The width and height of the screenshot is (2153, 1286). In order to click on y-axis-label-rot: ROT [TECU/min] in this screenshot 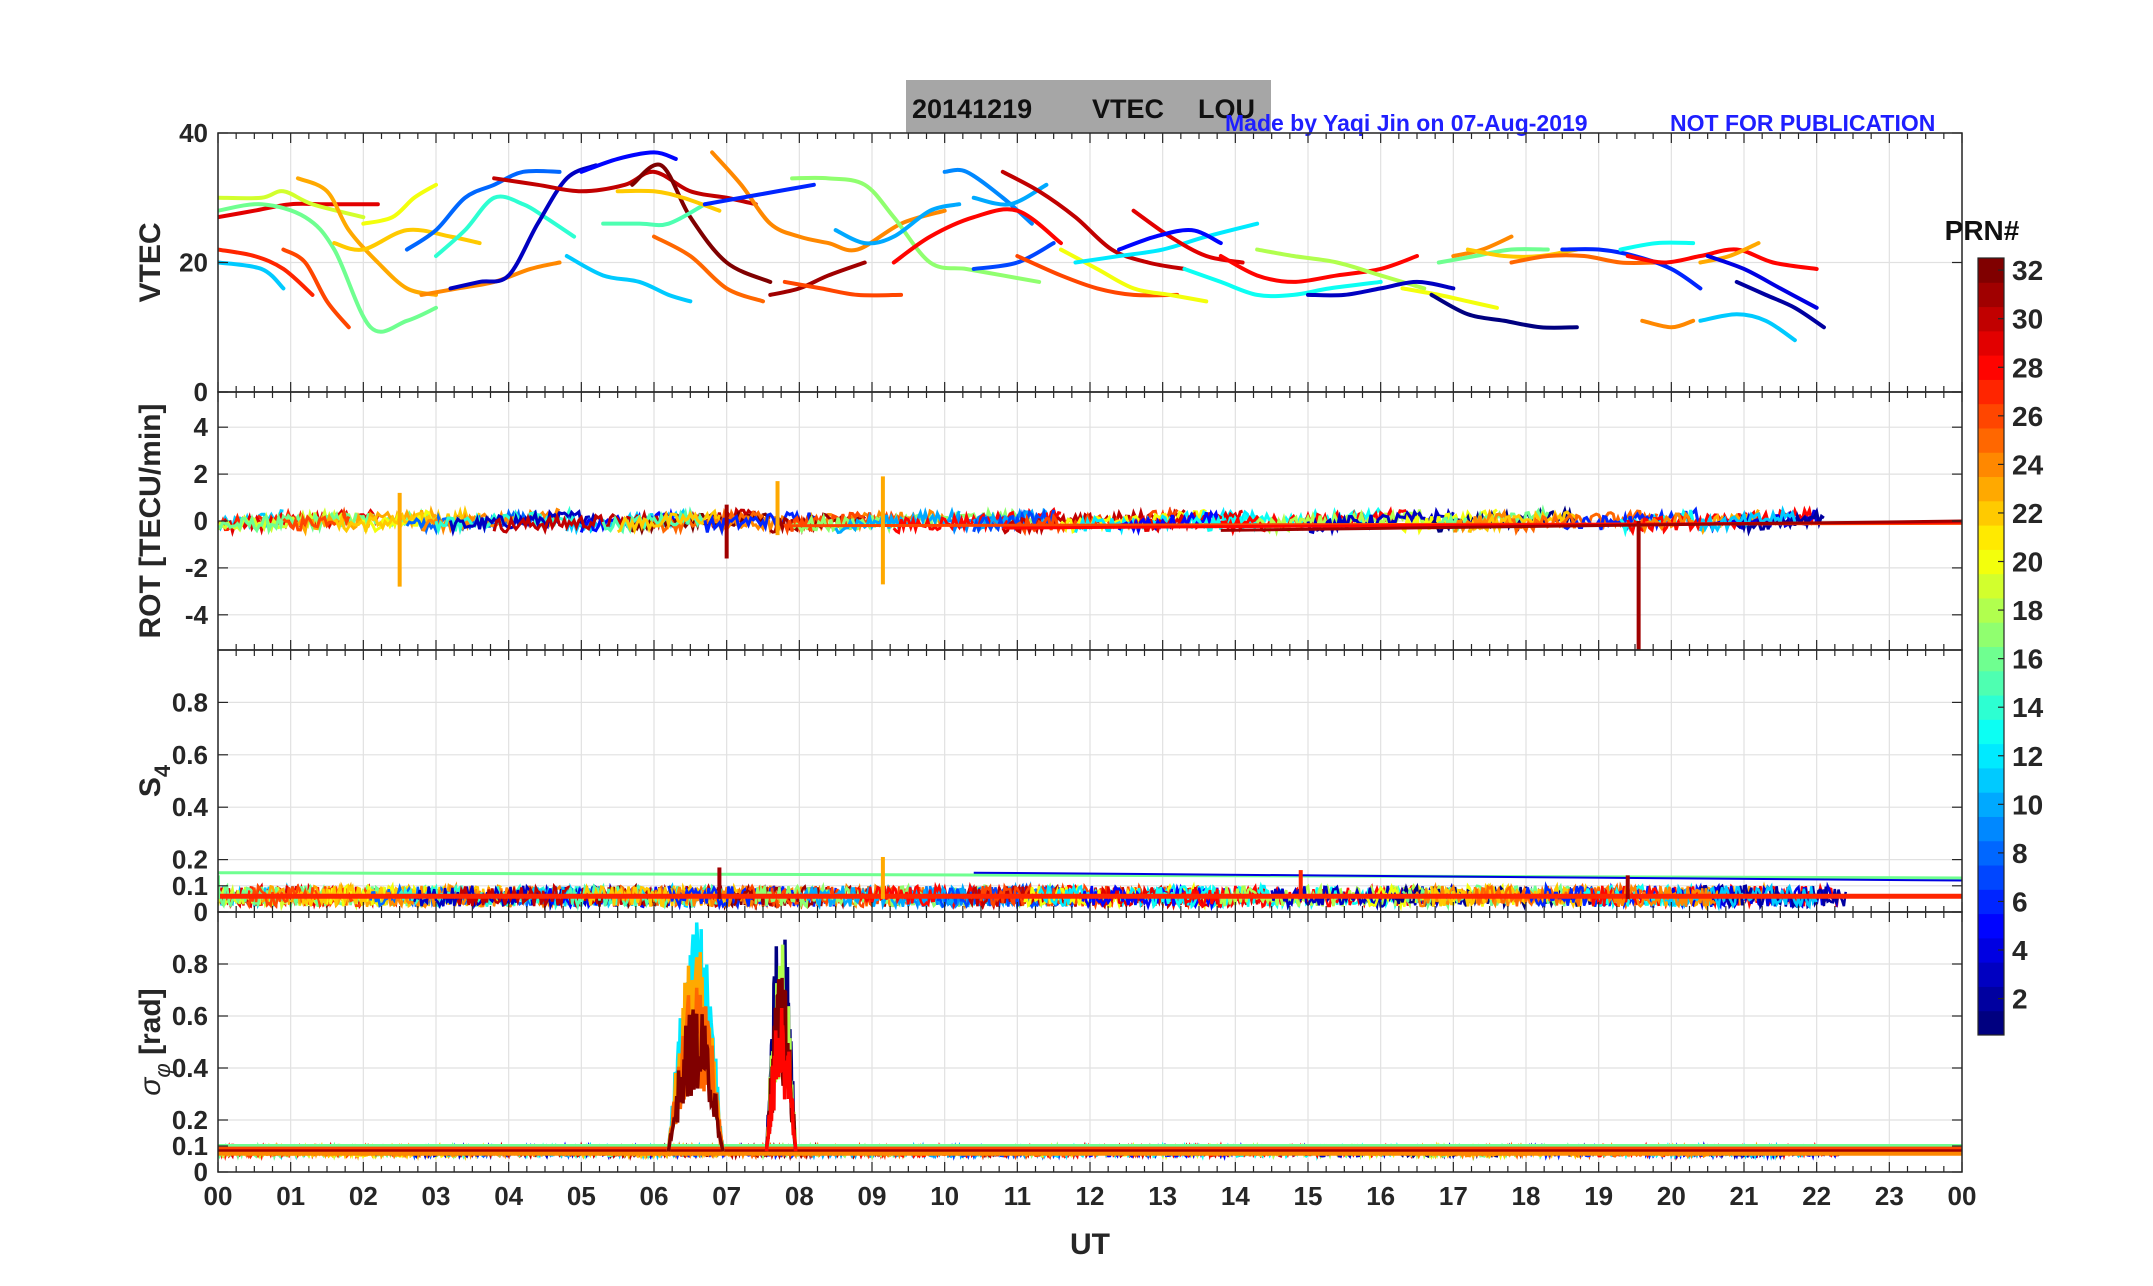, I will do `click(150, 521)`.